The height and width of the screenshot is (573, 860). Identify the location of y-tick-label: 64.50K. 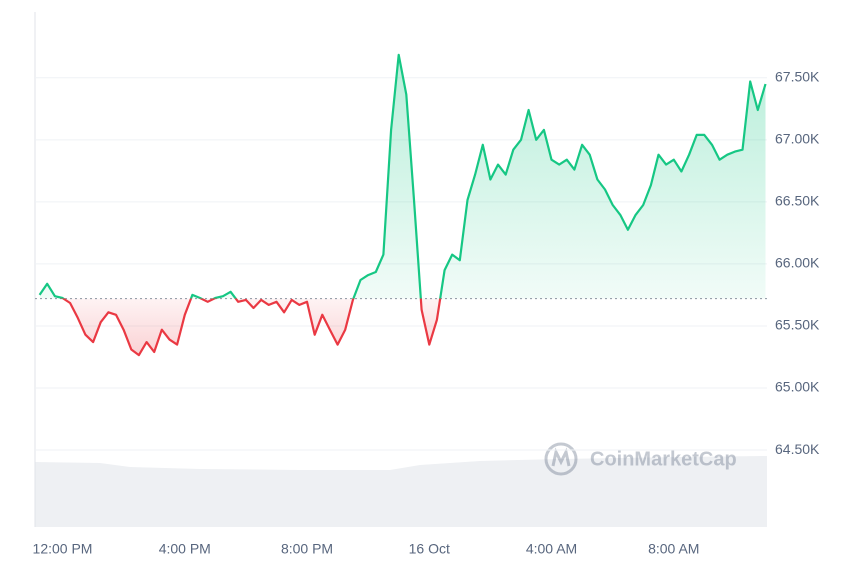
(797, 449).